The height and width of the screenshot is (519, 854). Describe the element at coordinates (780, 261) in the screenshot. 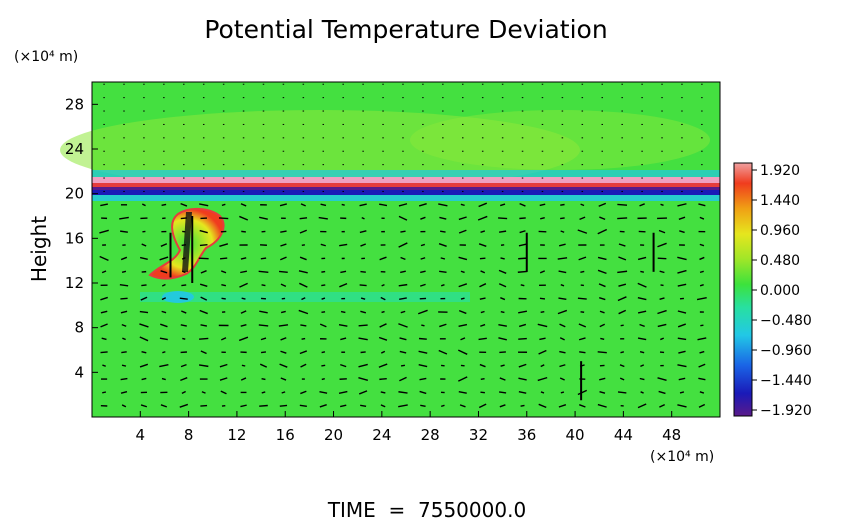

I see `colorbar-tick-label: 0.480` at that location.